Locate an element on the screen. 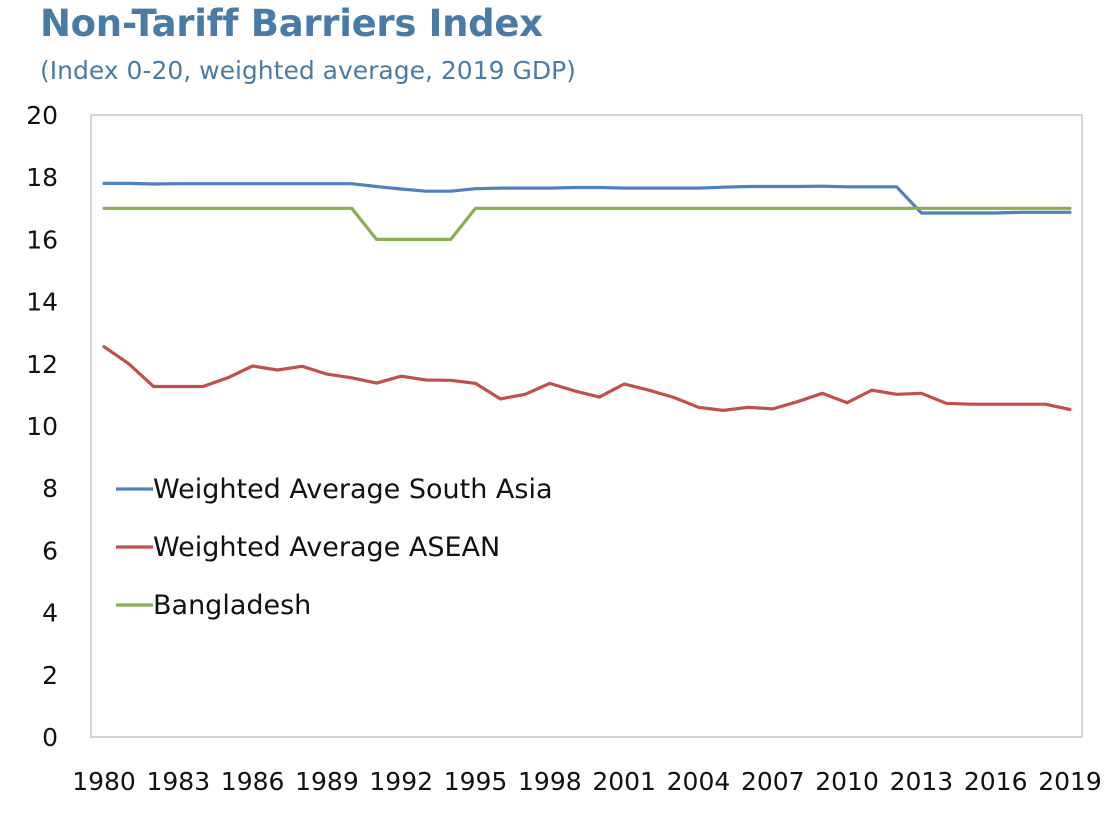  y-tick-label: 4 is located at coordinates (50, 613).